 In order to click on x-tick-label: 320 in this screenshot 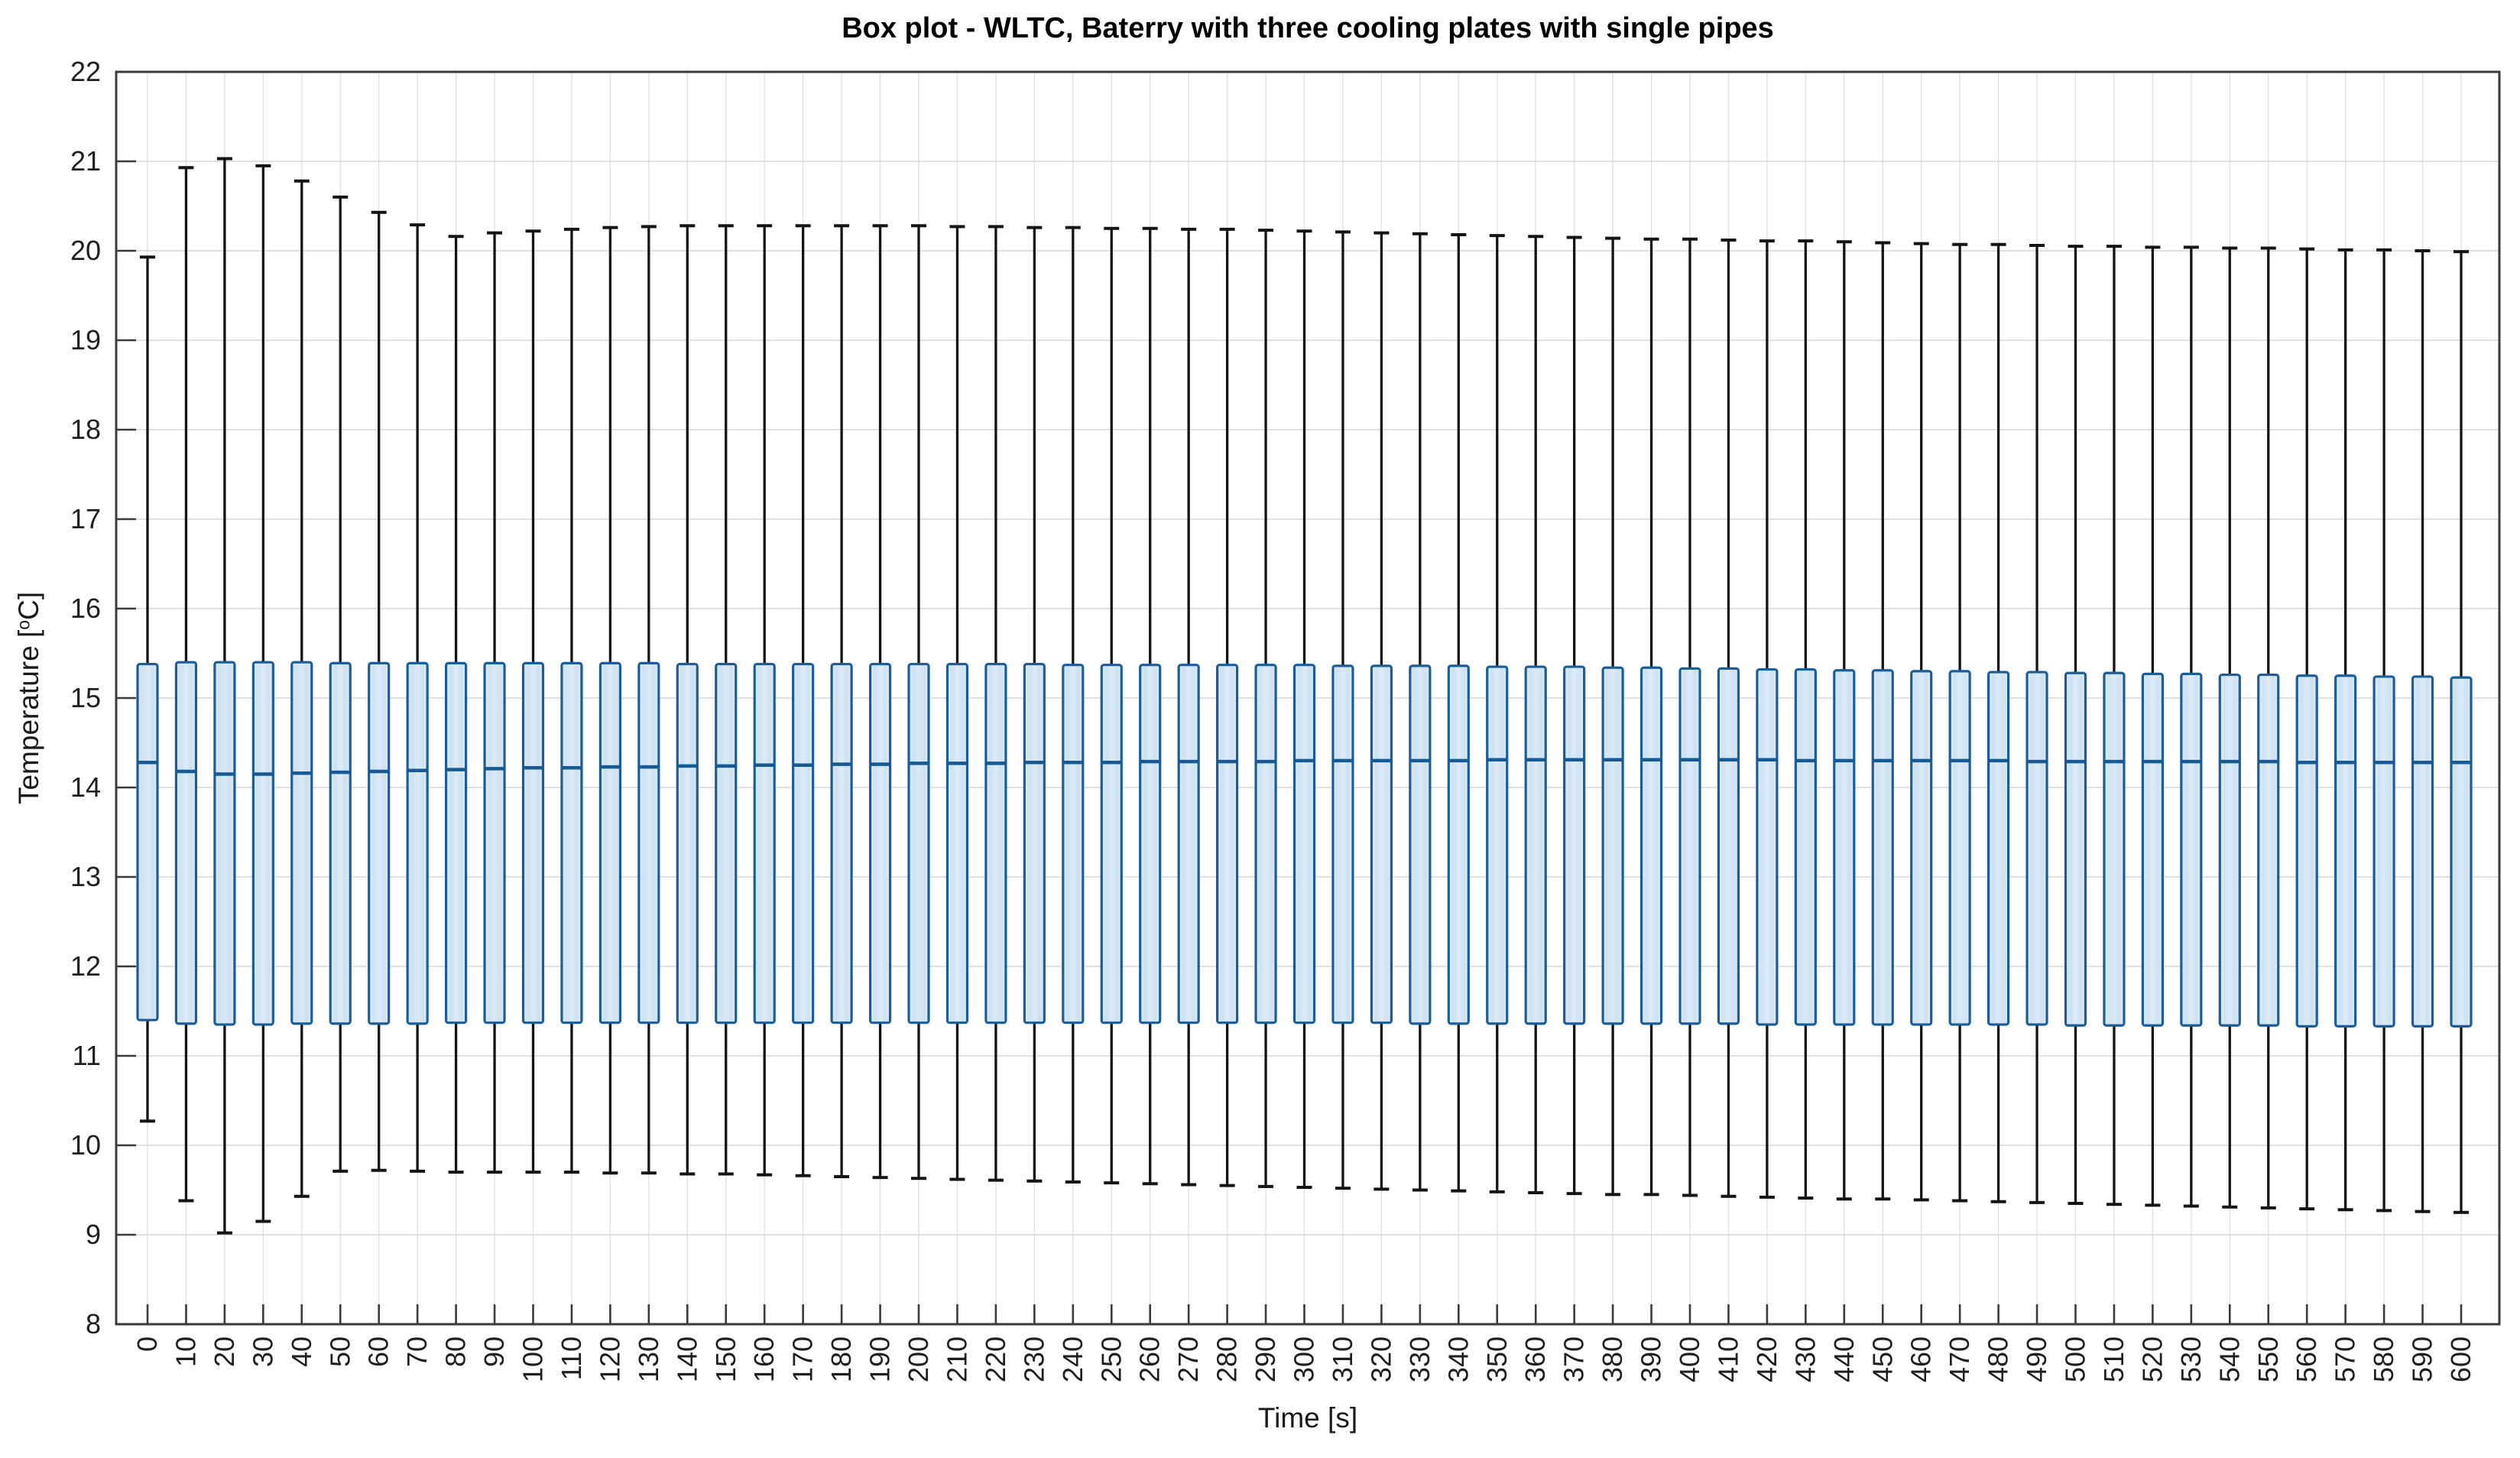, I will do `click(1381, 1359)`.